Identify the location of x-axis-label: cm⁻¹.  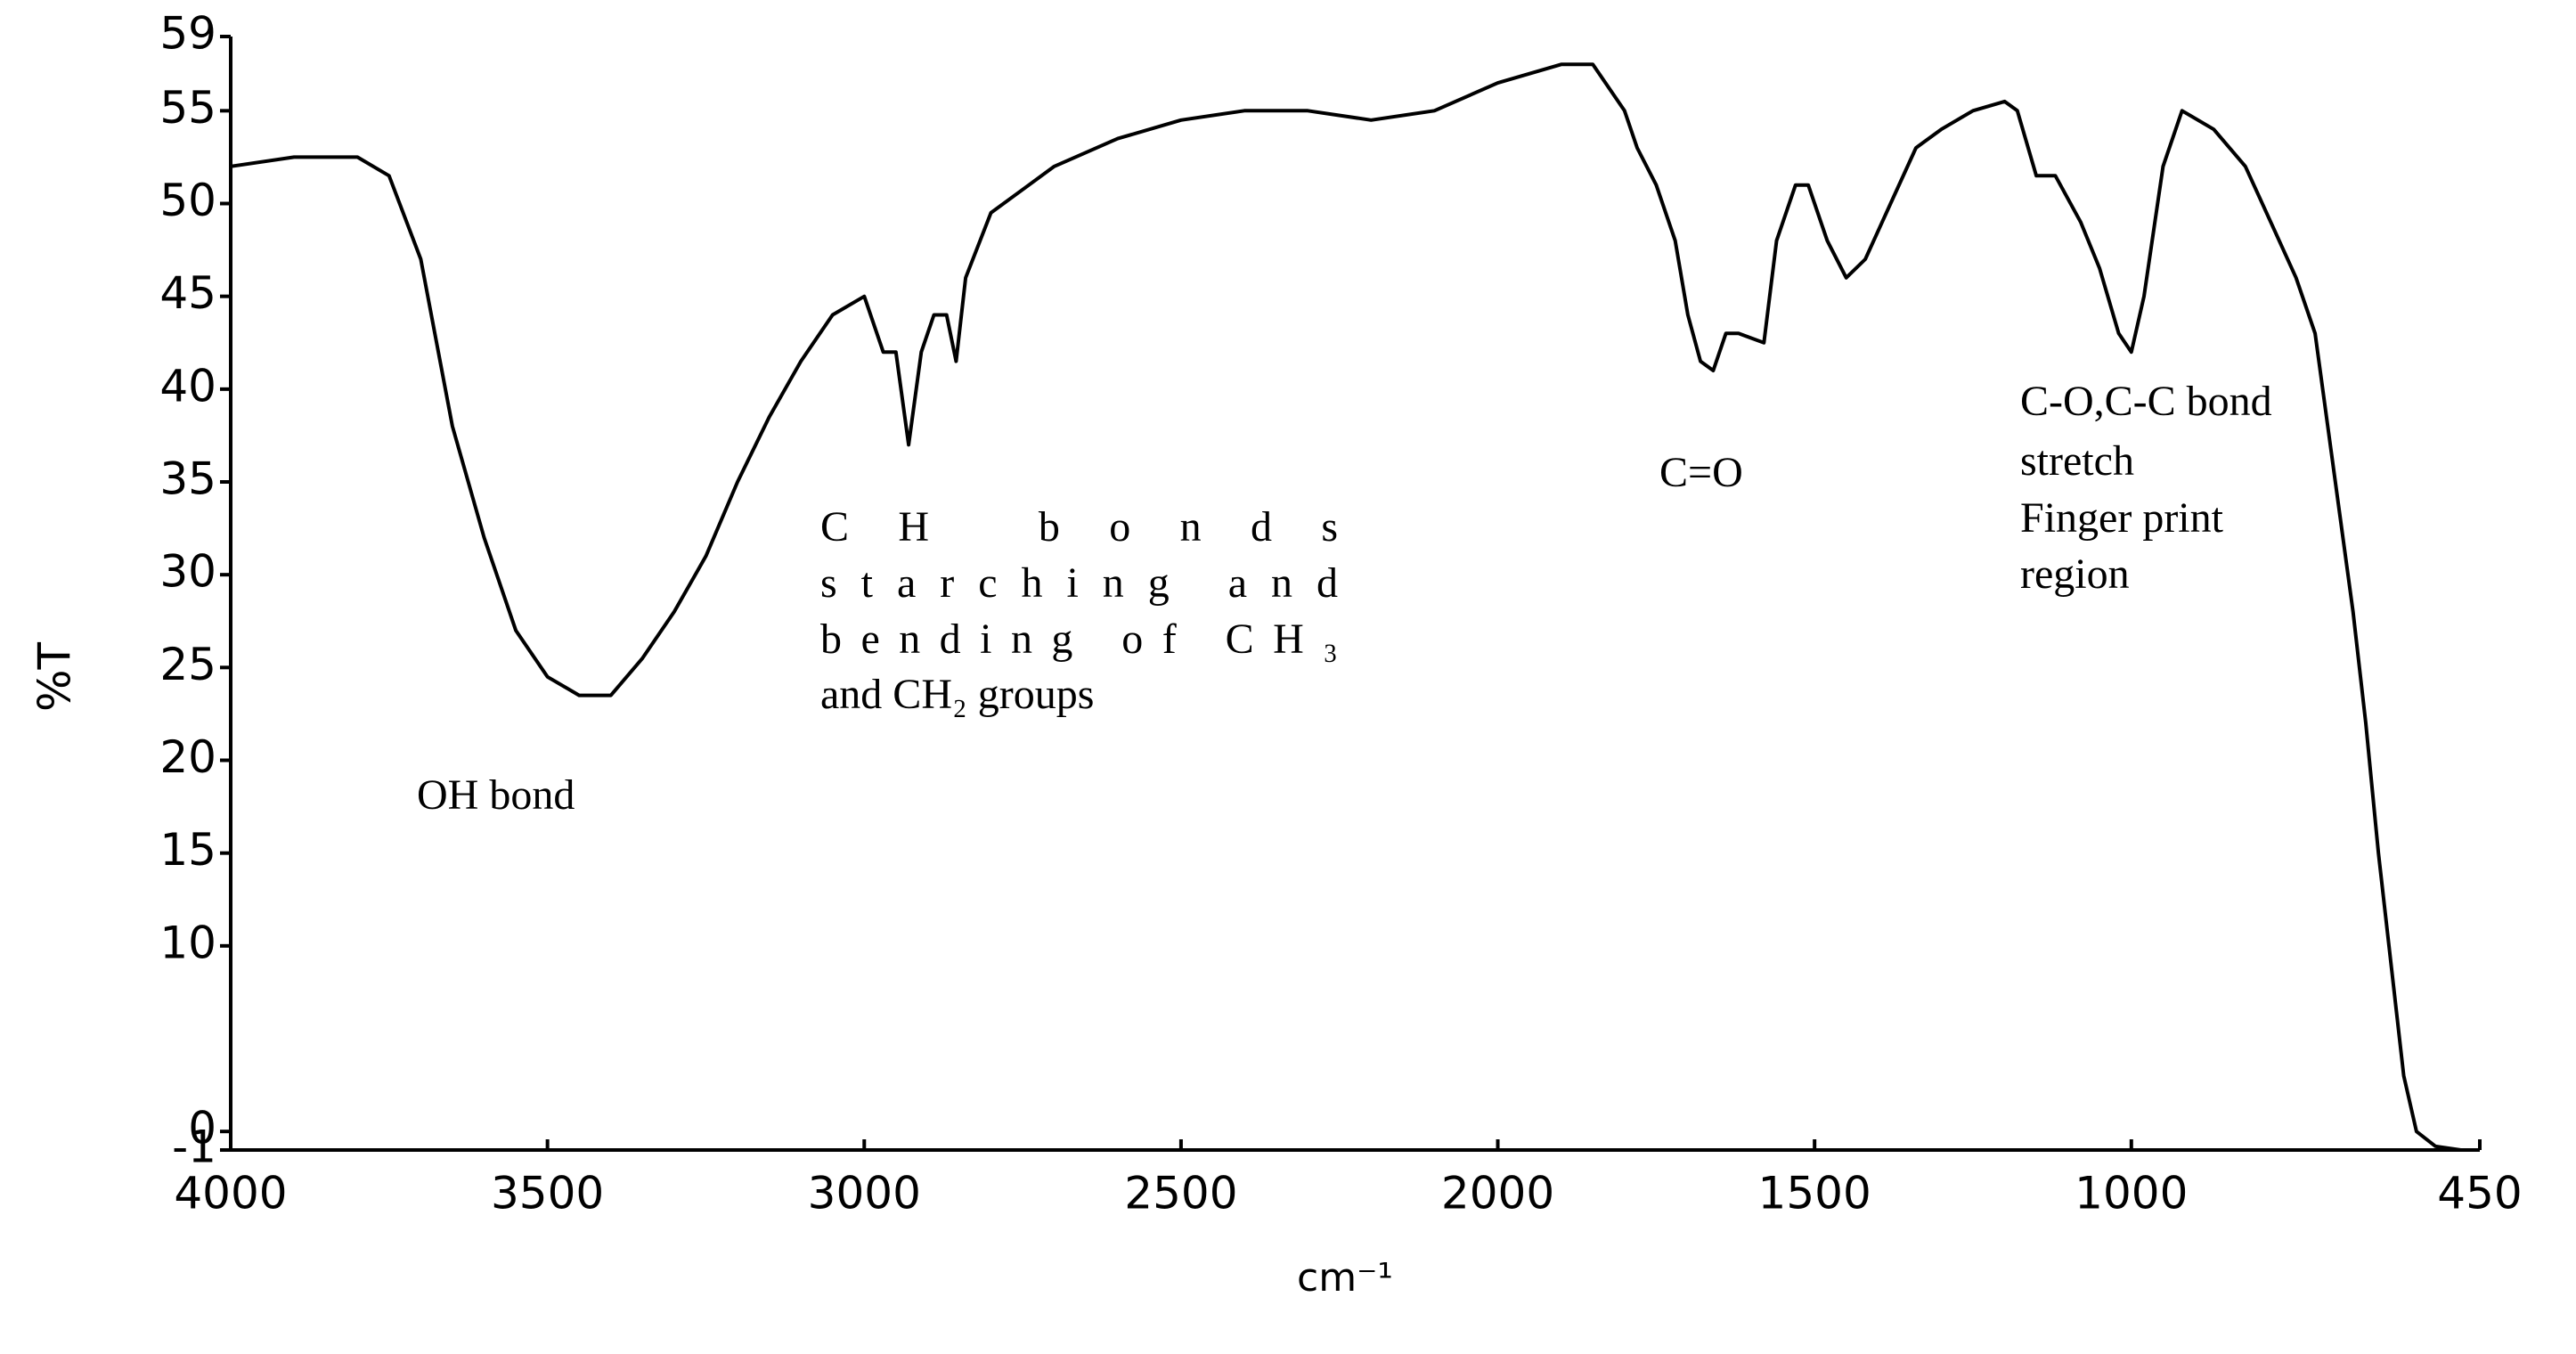
(1345, 1278).